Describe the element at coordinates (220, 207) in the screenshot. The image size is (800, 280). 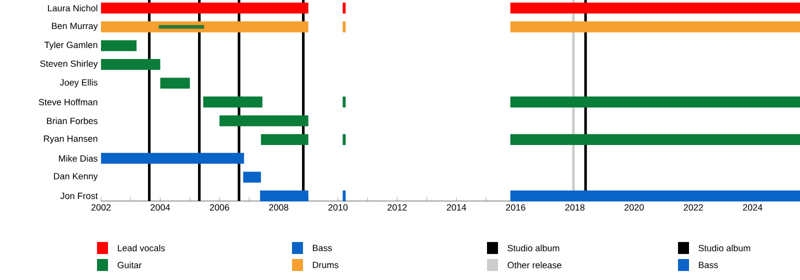
I see `x-tick-label: 2006` at that location.